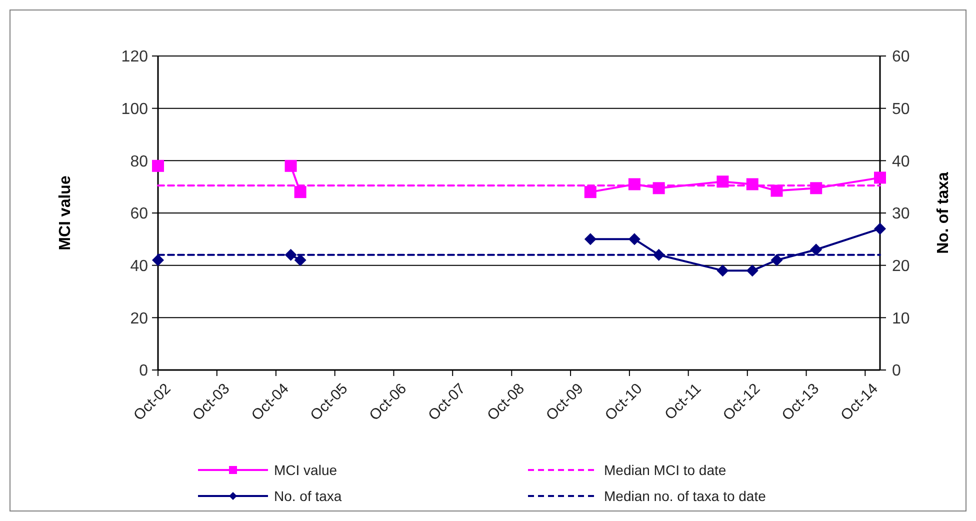  I want to click on y2-tick-label: 30, so click(901, 214).